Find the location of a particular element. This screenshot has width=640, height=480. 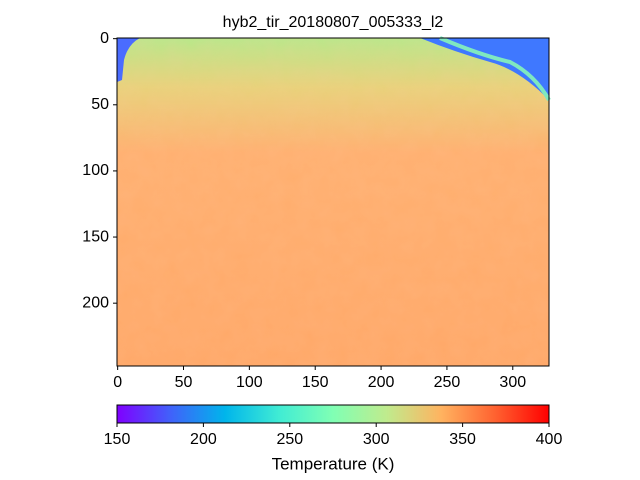

x-tick-label: 300 is located at coordinates (512, 382).